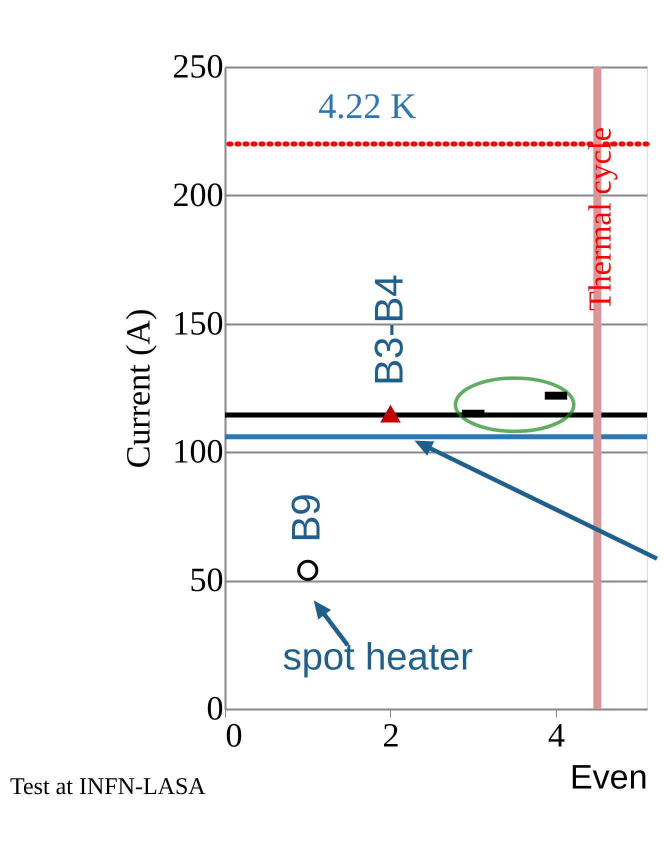 This screenshot has width=664, height=847. Describe the element at coordinates (108, 787) in the screenshot. I see `text: Test at INFN-LASA` at that location.